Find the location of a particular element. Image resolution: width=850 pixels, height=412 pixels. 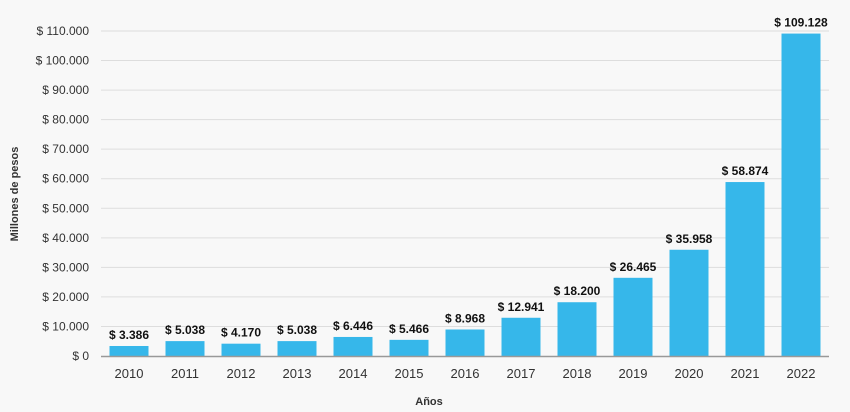

y-tick-label: $ 30.000 is located at coordinates (65, 267).